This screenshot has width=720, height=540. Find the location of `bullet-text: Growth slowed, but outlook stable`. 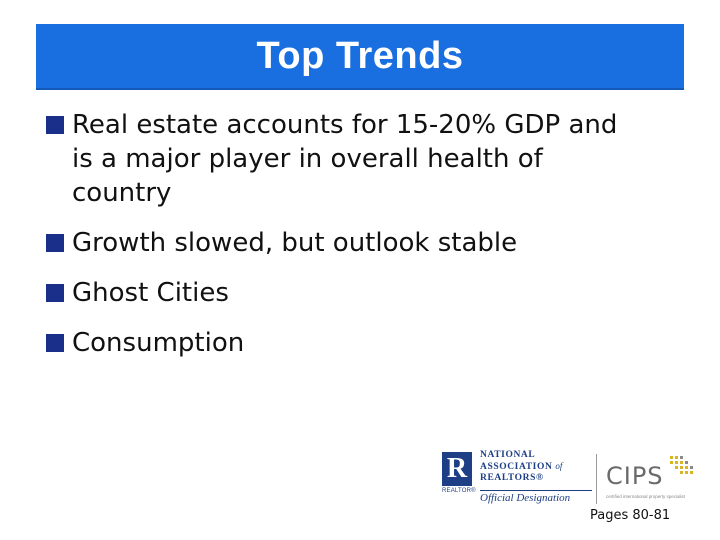

bullet-text: Growth slowed, but outlook stable is located at coordinates (295, 243).